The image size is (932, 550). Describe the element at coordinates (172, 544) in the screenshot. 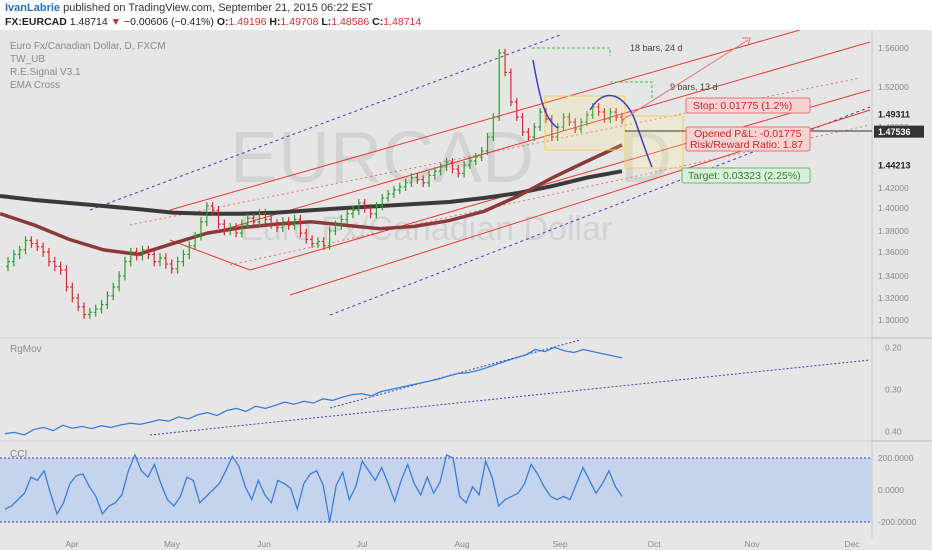

I see `time-tick-label: May` at that location.